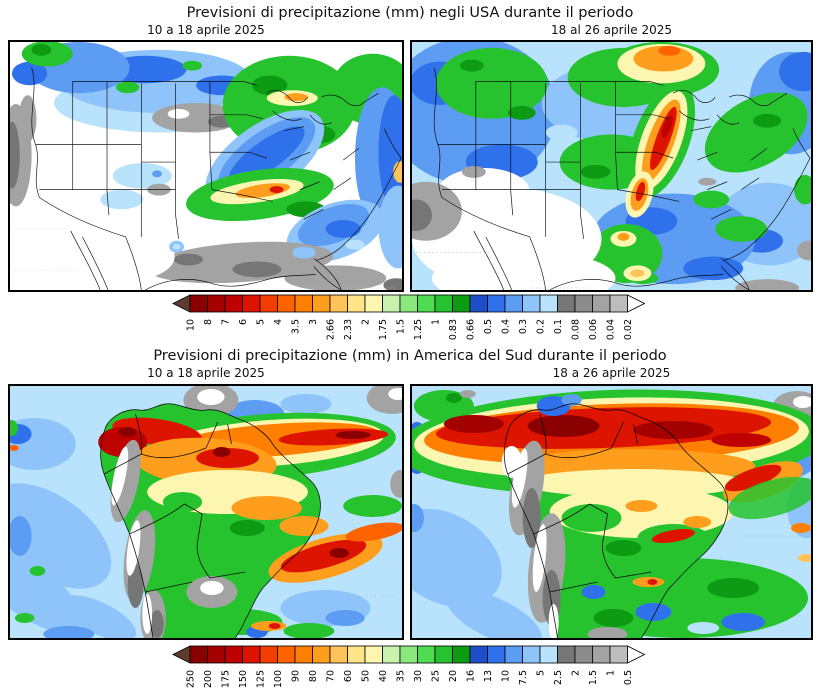  What do you see at coordinates (313, 676) in the screenshot?
I see `colorbar-tick-label: 80` at bounding box center [313, 676].